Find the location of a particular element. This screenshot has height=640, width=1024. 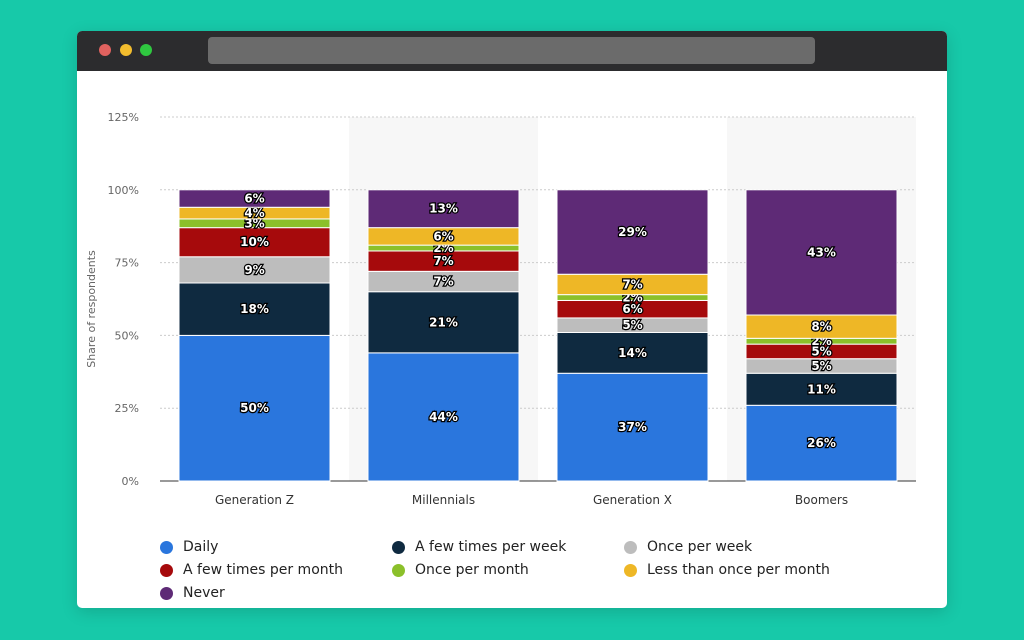

legend-item: Once per week is located at coordinates (688, 547).